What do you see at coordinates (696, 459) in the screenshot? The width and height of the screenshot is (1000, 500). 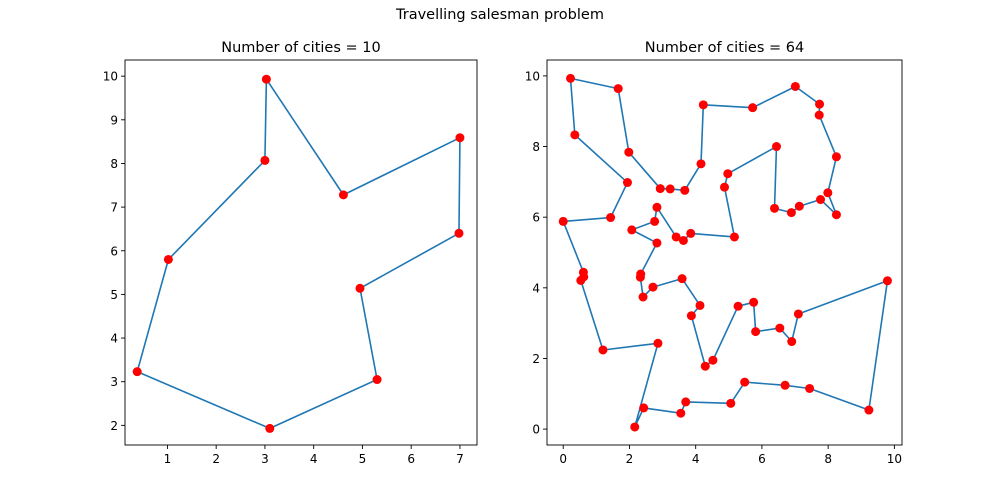 I see `x-tick-label: 4` at bounding box center [696, 459].